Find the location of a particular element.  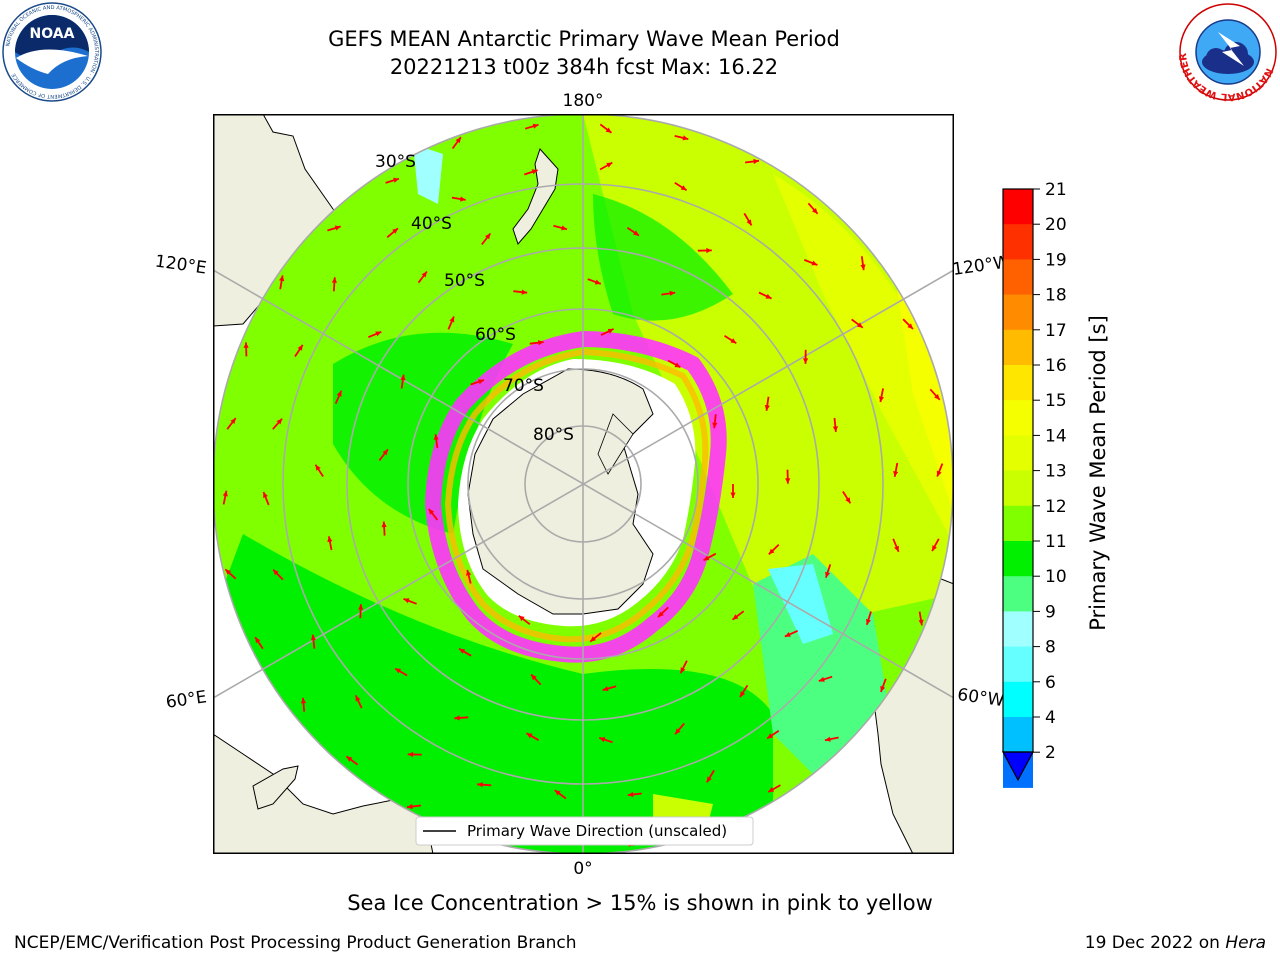

land-africa is located at coordinates (323, 793).